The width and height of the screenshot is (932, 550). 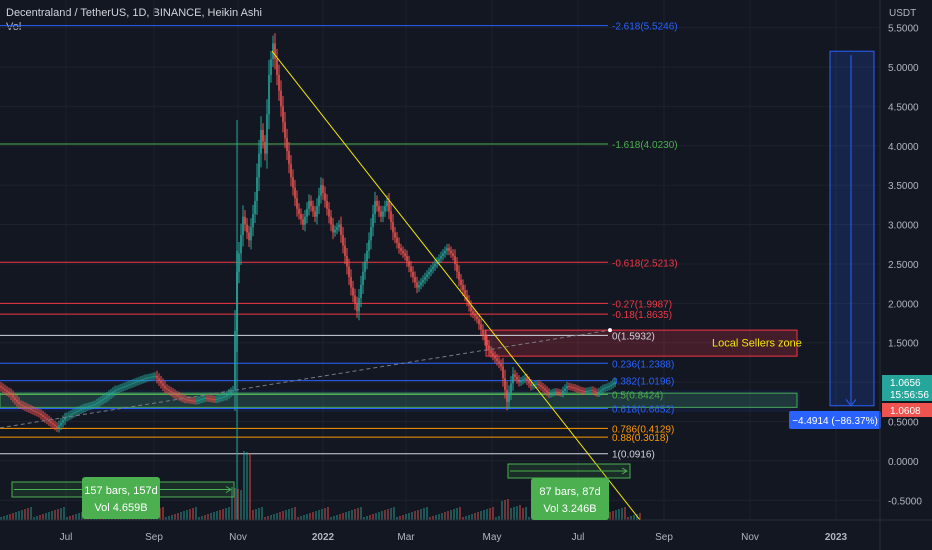 I want to click on y-tick-label: 2.0000, so click(x=903, y=304).